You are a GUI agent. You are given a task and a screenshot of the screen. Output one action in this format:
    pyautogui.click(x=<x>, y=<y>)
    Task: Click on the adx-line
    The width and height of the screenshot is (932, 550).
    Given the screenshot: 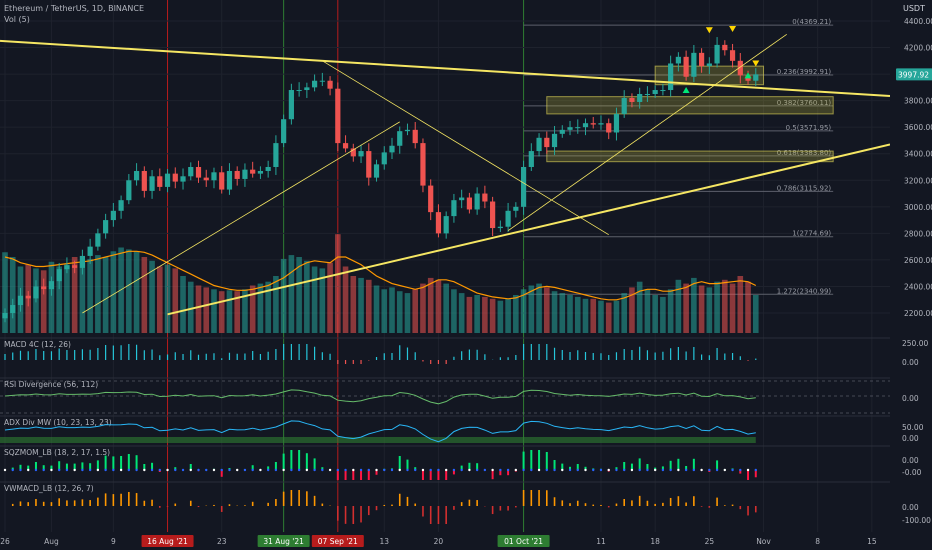 What is the action you would take?
    pyautogui.click(x=380, y=431)
    